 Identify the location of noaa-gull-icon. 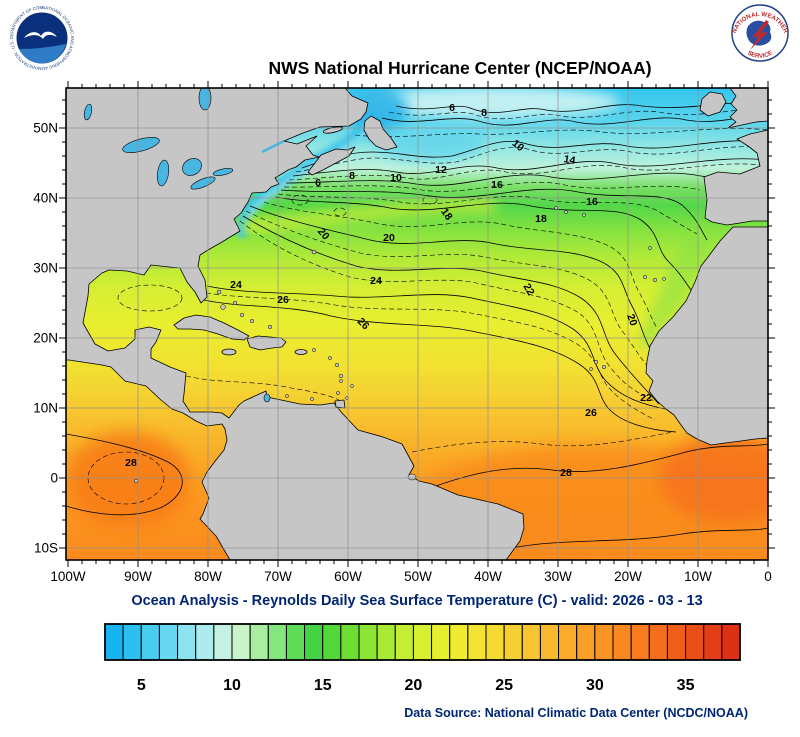
(40, 35).